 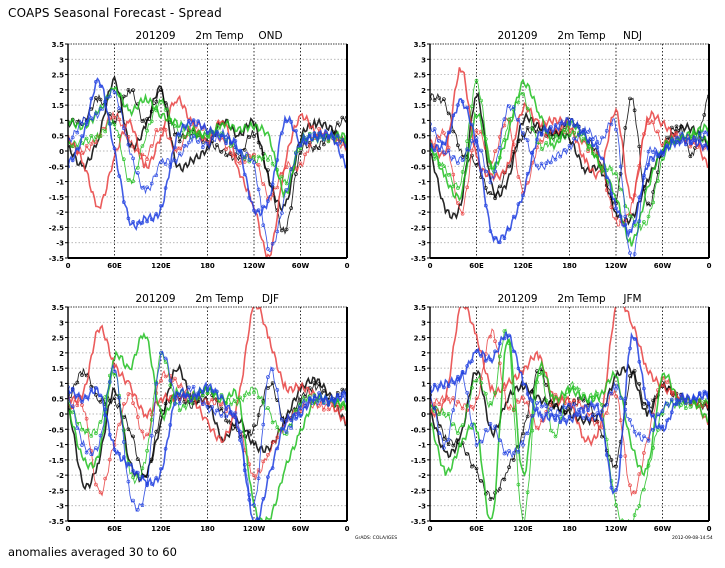 I want to click on y-tick-label: -1.5, so click(x=56, y=461).